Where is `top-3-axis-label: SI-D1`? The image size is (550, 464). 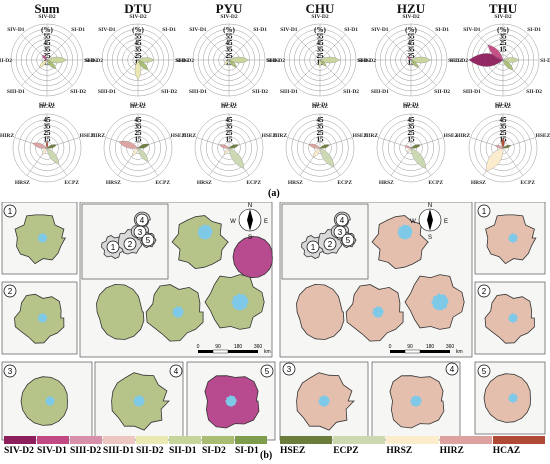 top-3-axis-label: SI-D1 is located at coordinates (351, 30).